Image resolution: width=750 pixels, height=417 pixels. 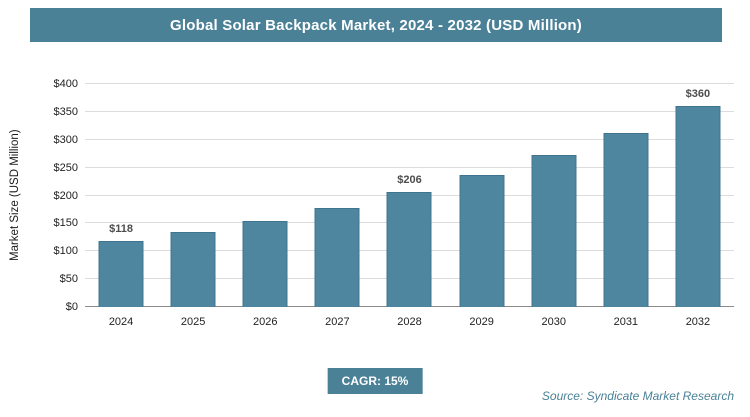 What do you see at coordinates (121, 206) in the screenshot?
I see `bar-slot: $118 2024` at bounding box center [121, 206].